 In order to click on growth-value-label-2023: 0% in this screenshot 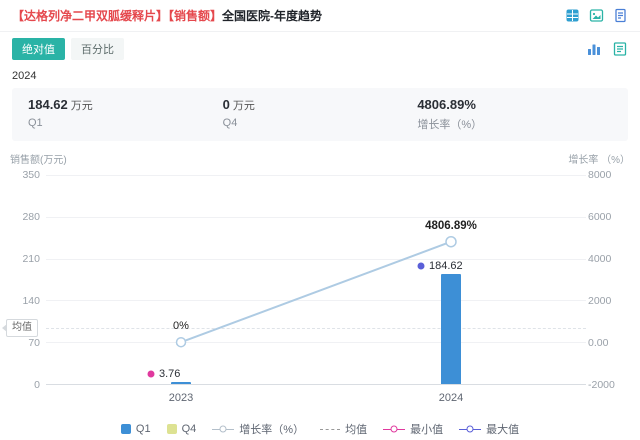, I will do `click(181, 326)`.